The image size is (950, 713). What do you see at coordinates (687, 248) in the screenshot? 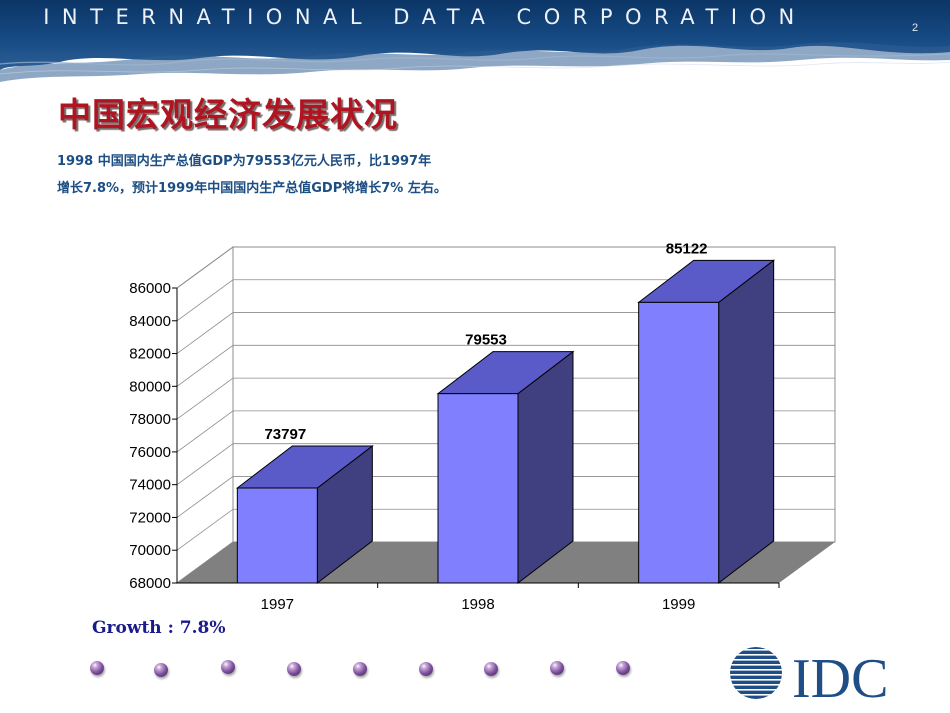
I see `bar-value-label: 85122` at bounding box center [687, 248].